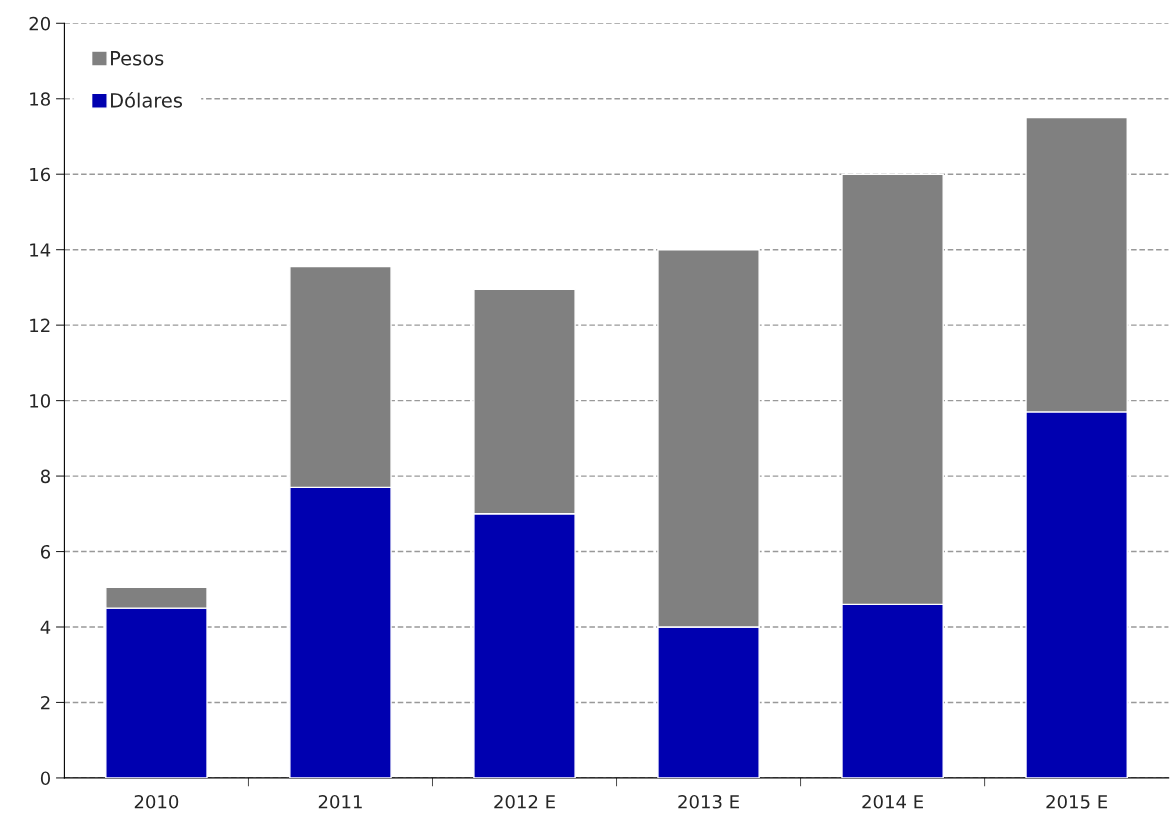 The width and height of the screenshot is (1171, 832). I want to click on y-tick-label: 8, so click(45, 476).